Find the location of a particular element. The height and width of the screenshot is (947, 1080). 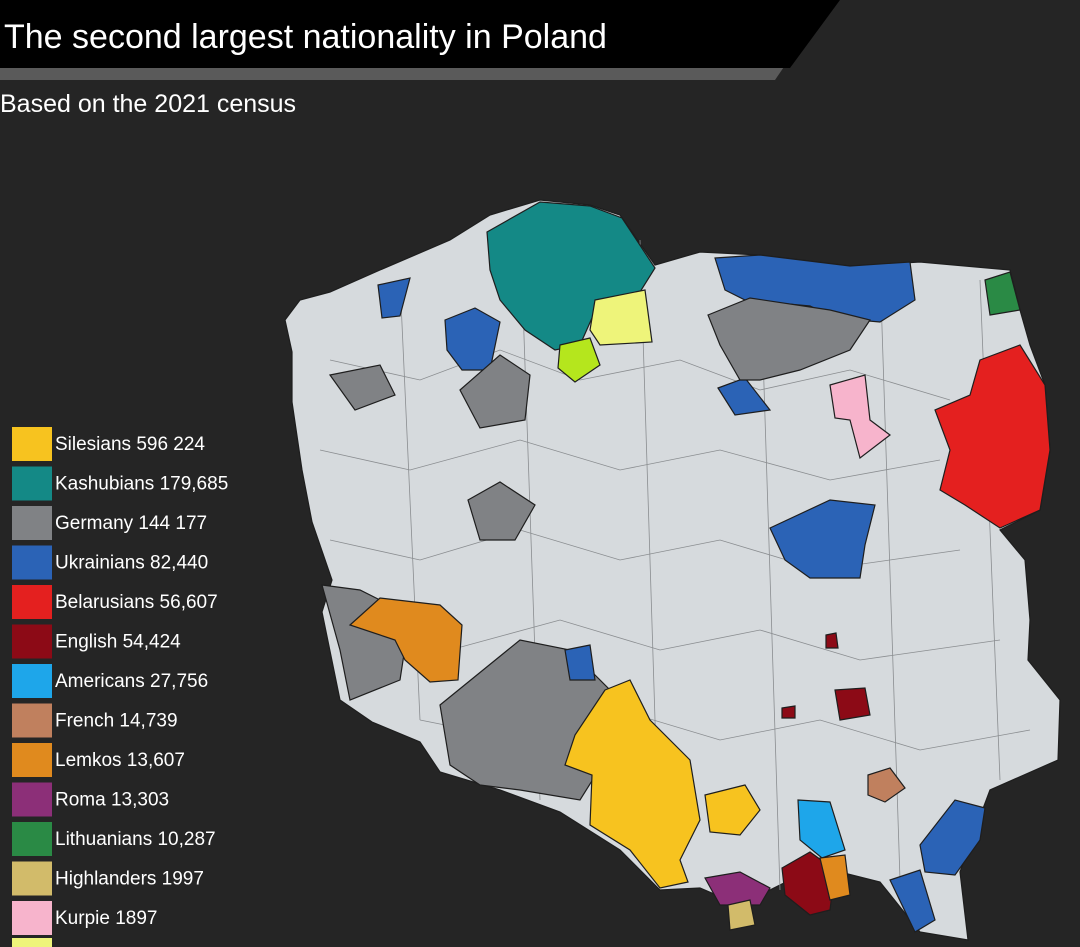

region-ukr-se is located at coordinates (952, 837).